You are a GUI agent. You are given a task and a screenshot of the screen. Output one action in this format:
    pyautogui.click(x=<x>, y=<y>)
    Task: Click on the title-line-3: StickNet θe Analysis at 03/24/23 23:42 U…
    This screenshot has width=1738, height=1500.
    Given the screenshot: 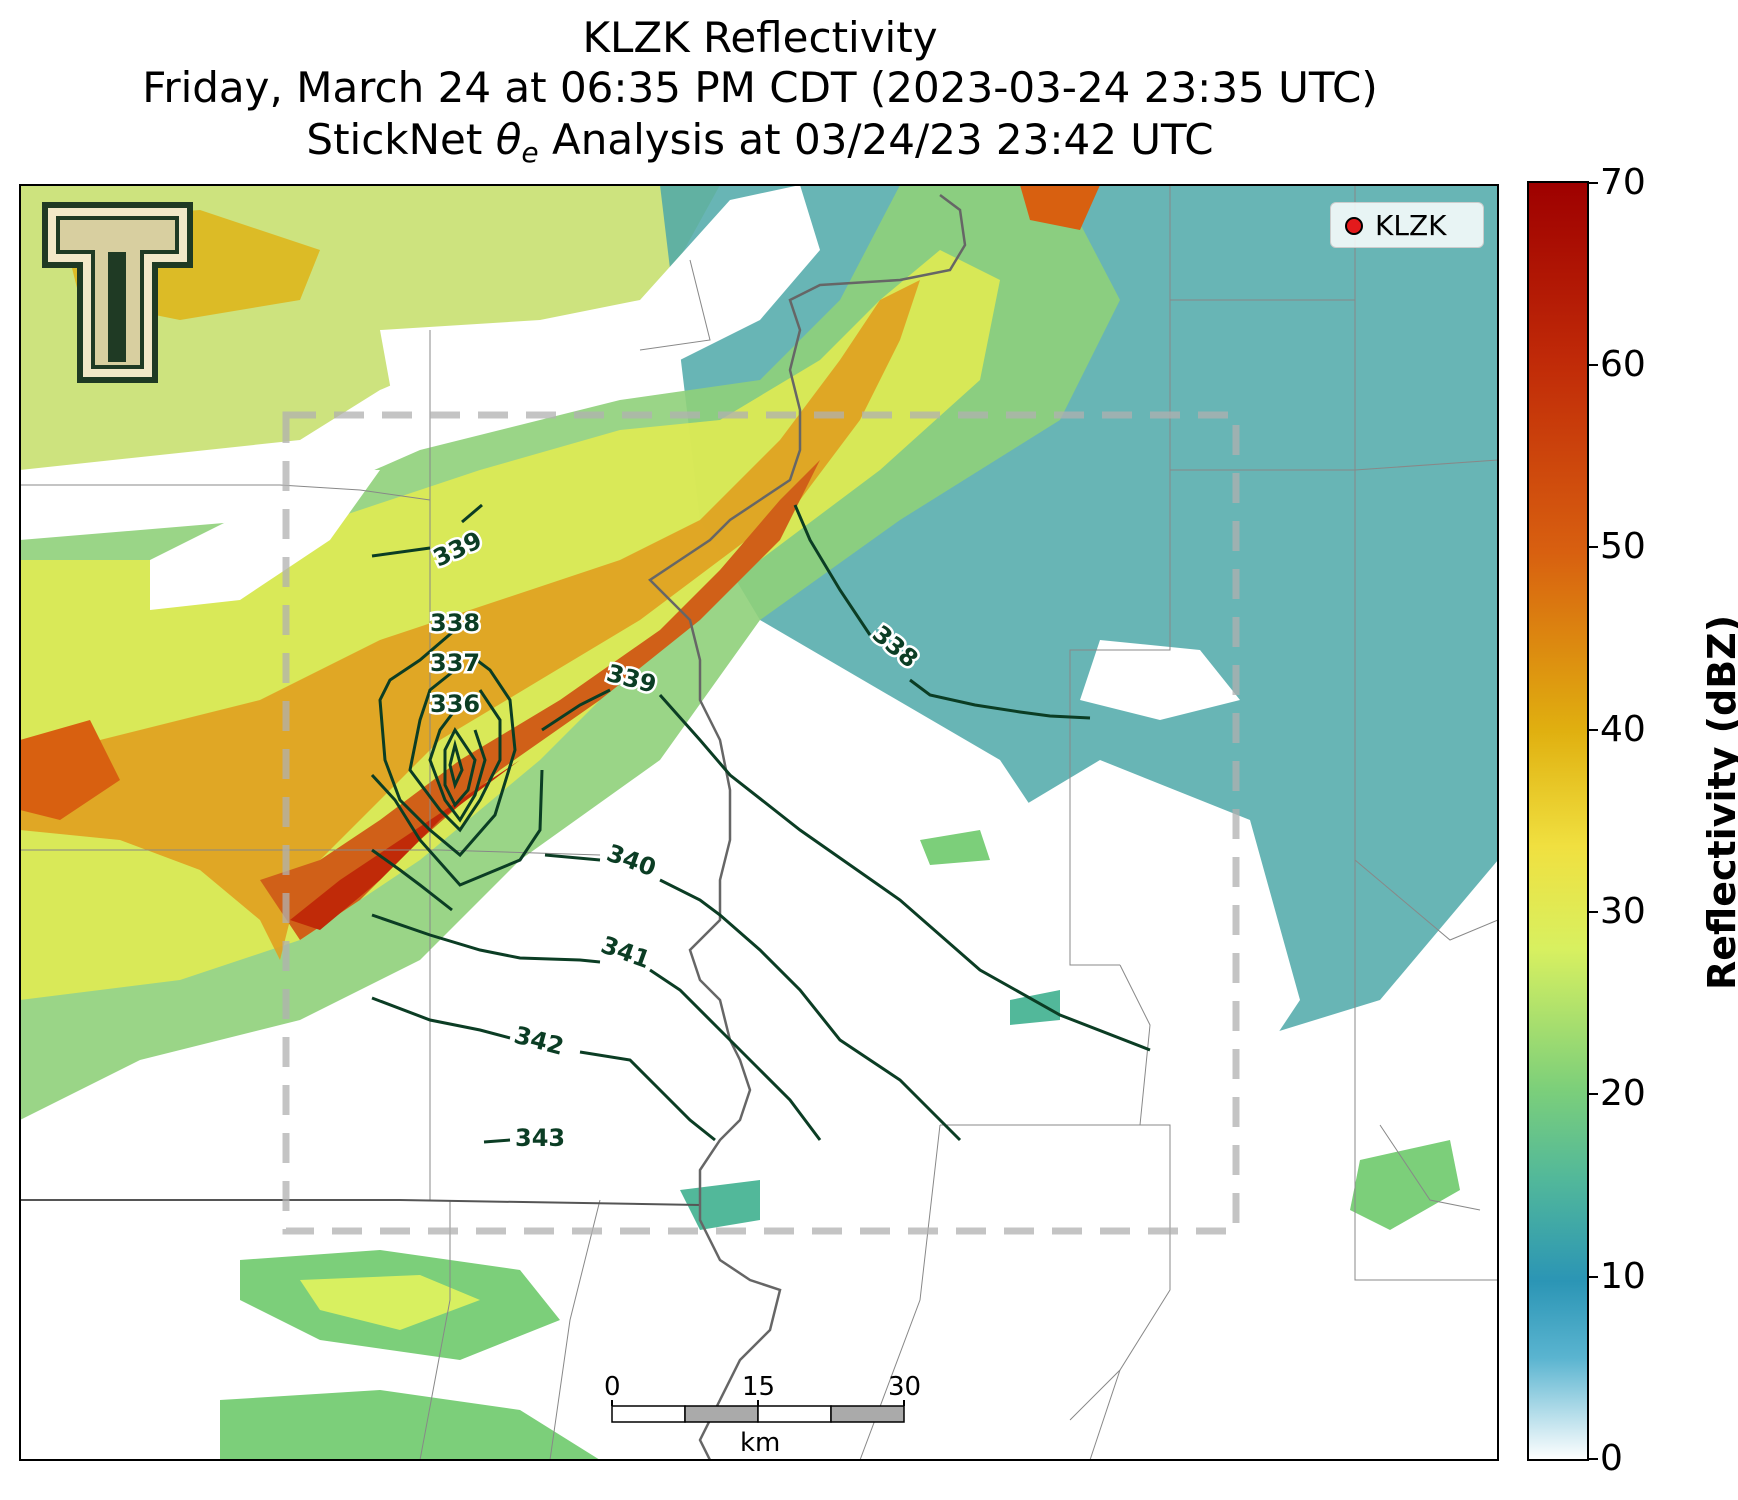 What is the action you would take?
    pyautogui.click(x=760, y=146)
    